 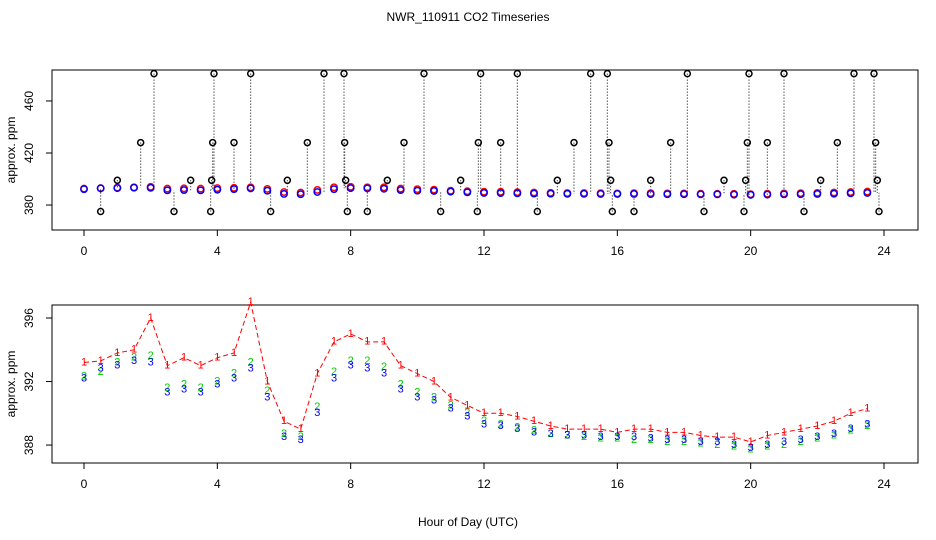 I want to click on x-tick-label: 0, so click(x=84, y=484).